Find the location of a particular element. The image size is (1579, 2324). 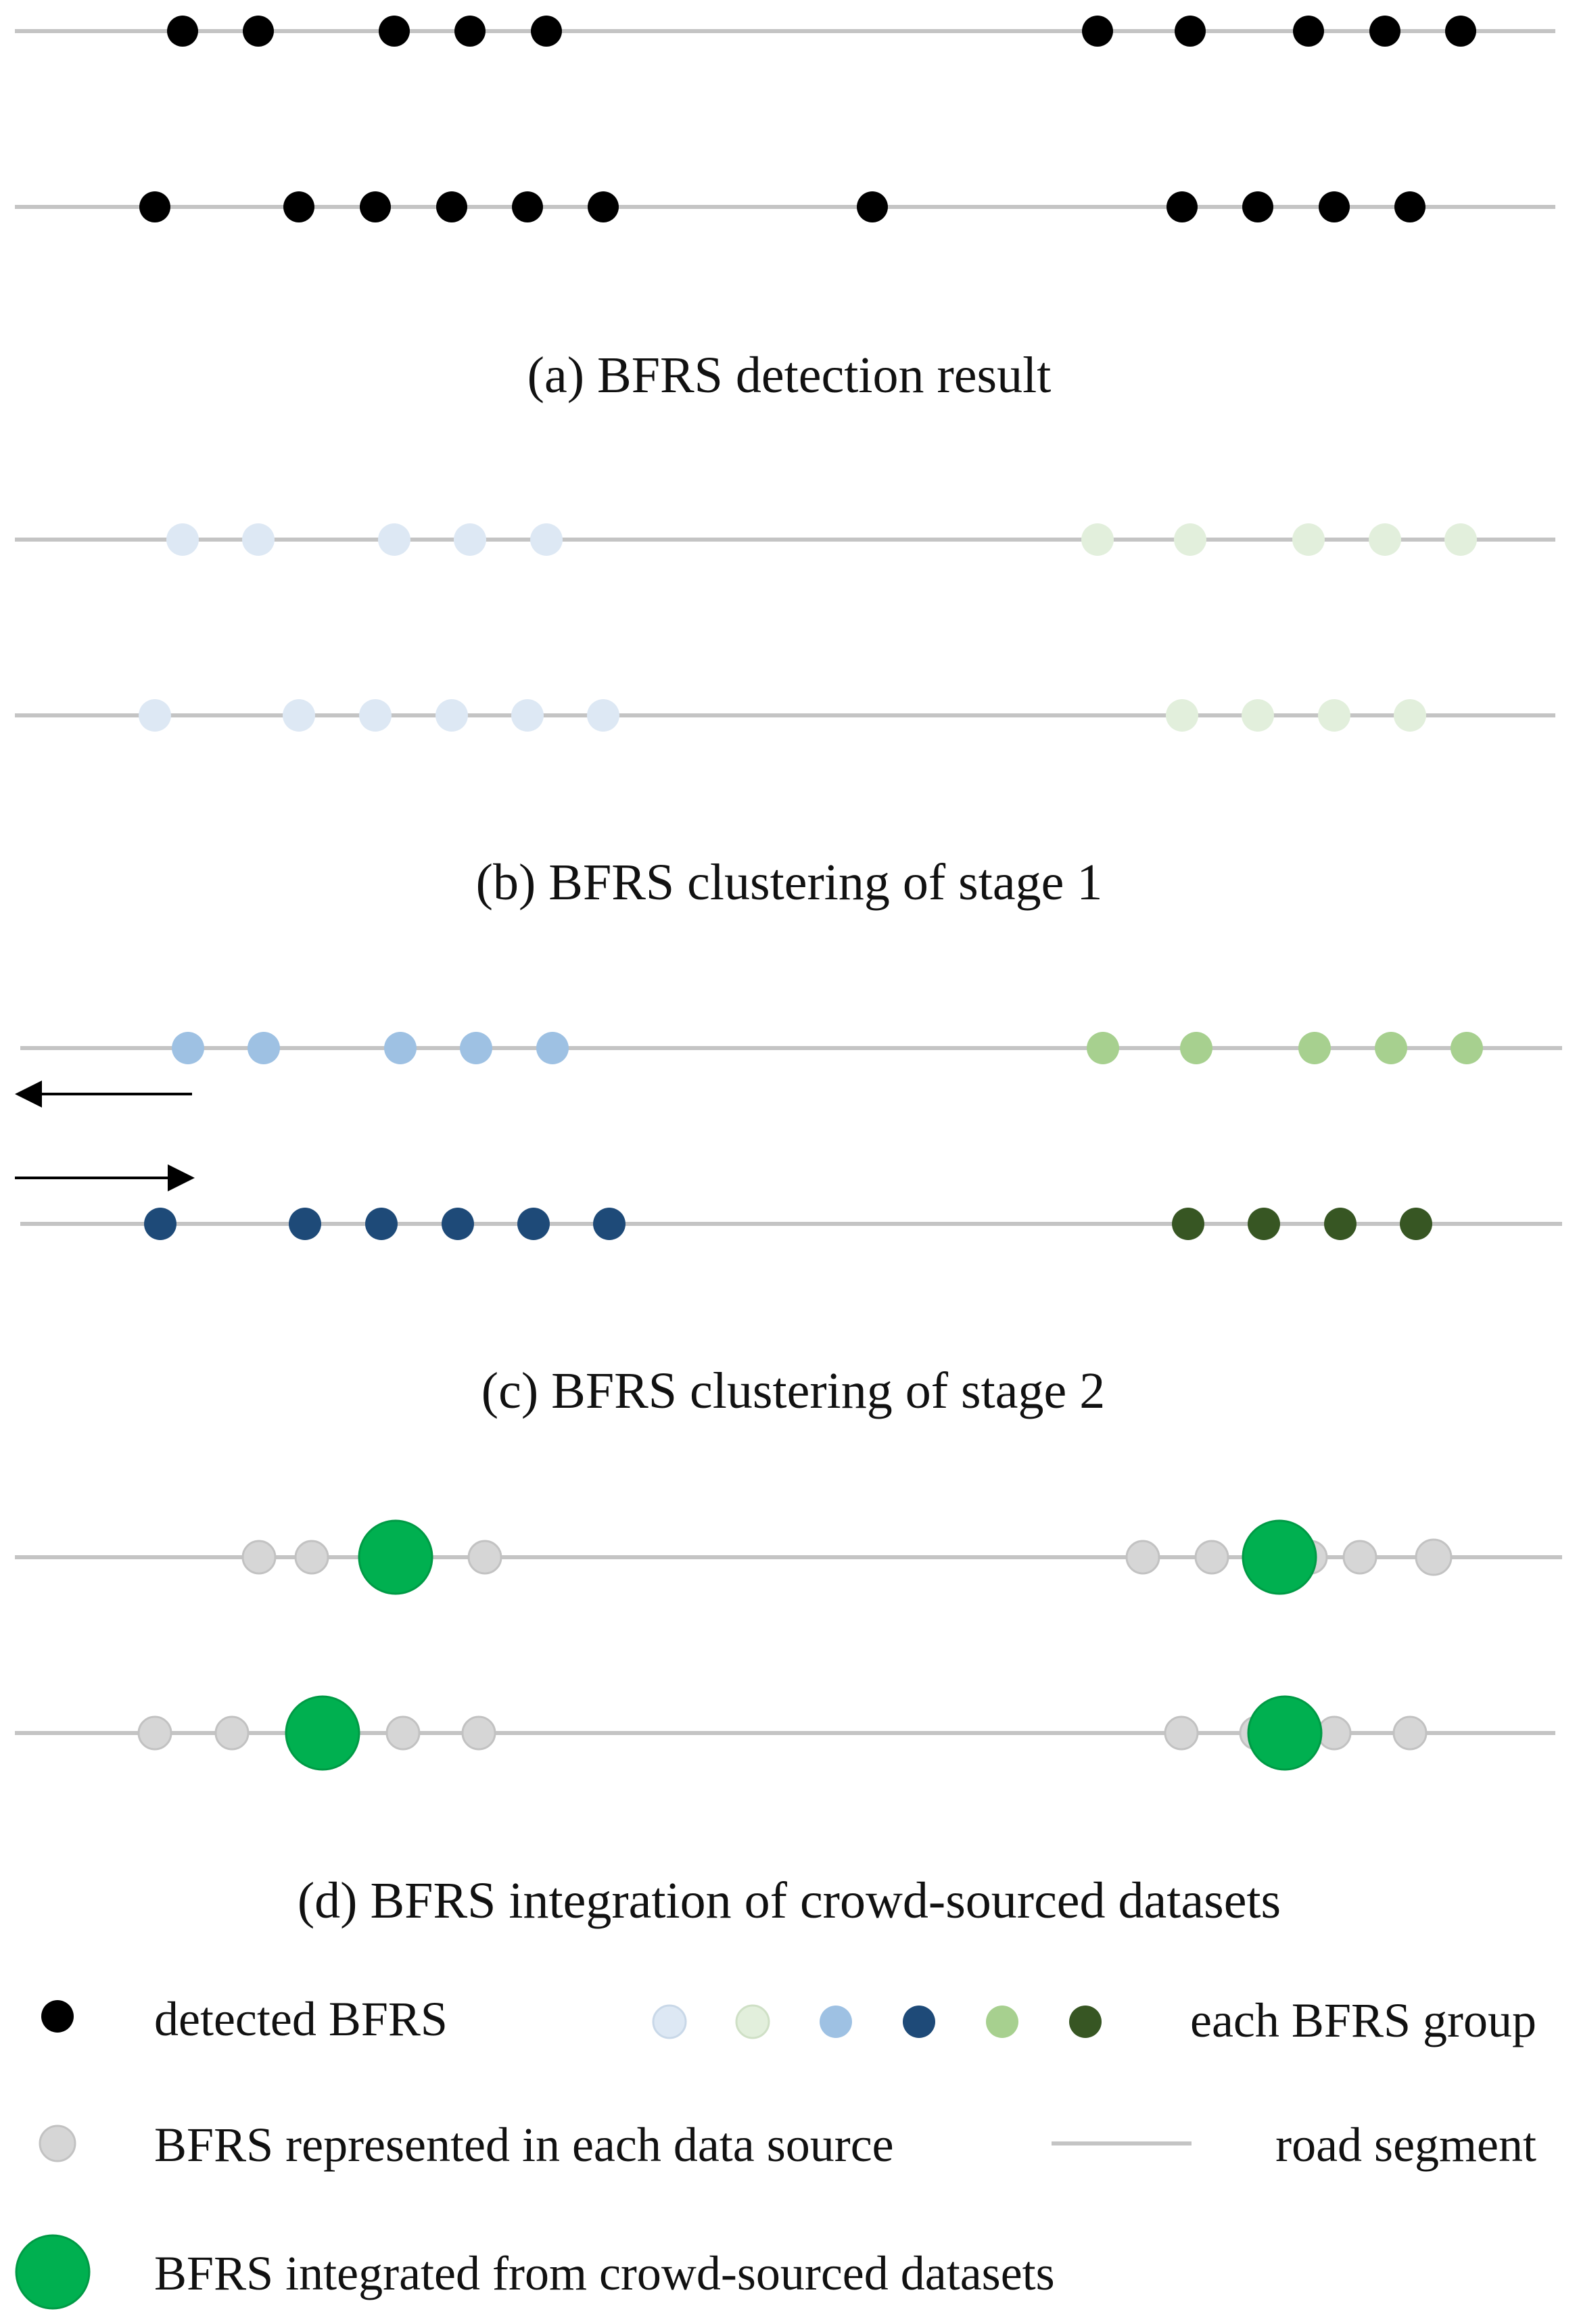

caption-a: (a) BFRS detection result is located at coordinates (789, 375).